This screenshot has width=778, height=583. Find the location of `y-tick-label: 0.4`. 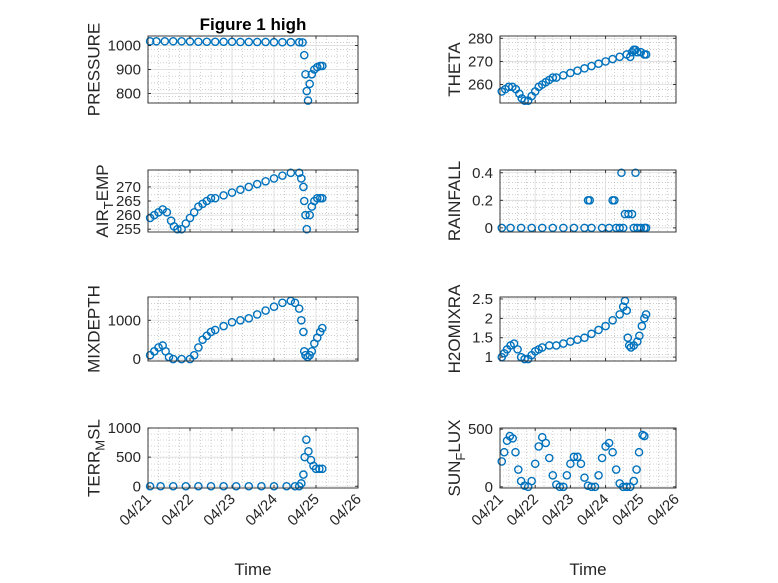

y-tick-label: 0.4 is located at coordinates (482, 173).